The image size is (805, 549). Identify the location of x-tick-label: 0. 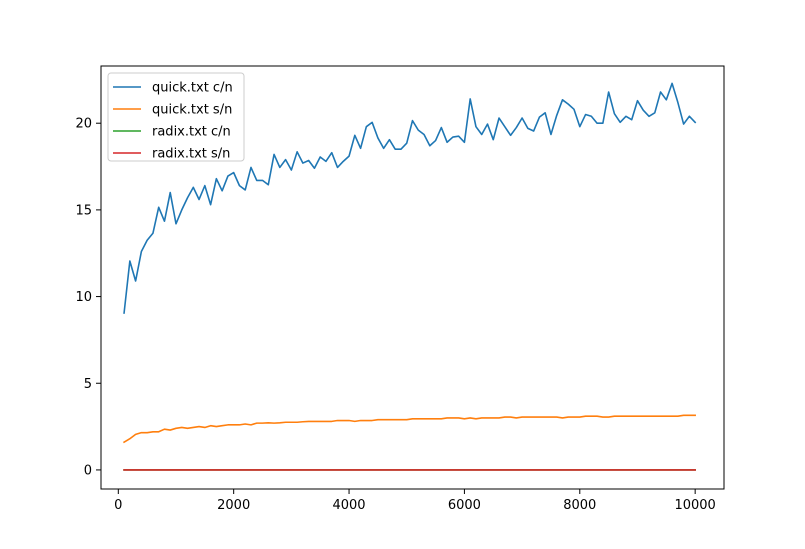
(118, 505).